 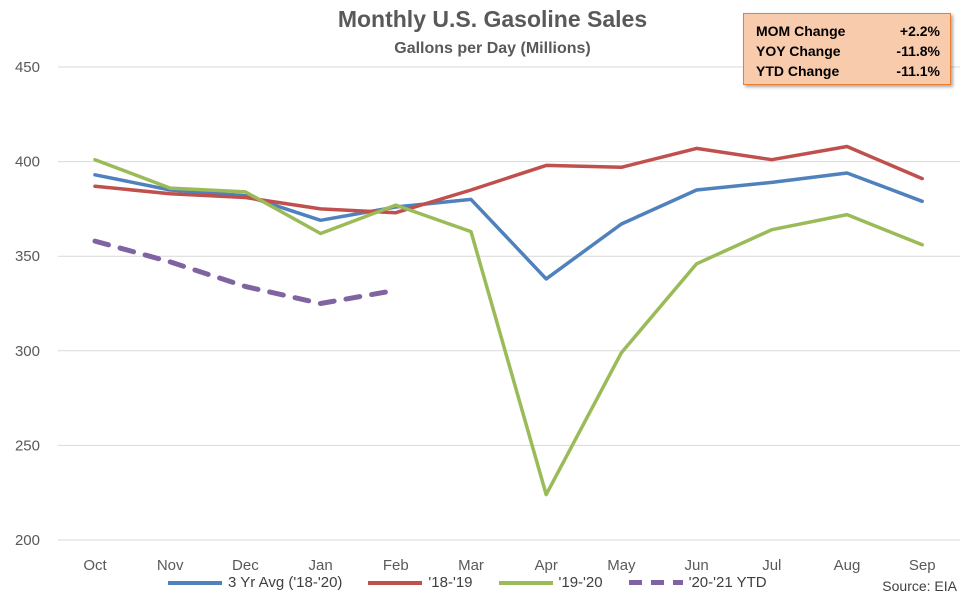 What do you see at coordinates (922, 565) in the screenshot?
I see `x-tick-label: Sep` at bounding box center [922, 565].